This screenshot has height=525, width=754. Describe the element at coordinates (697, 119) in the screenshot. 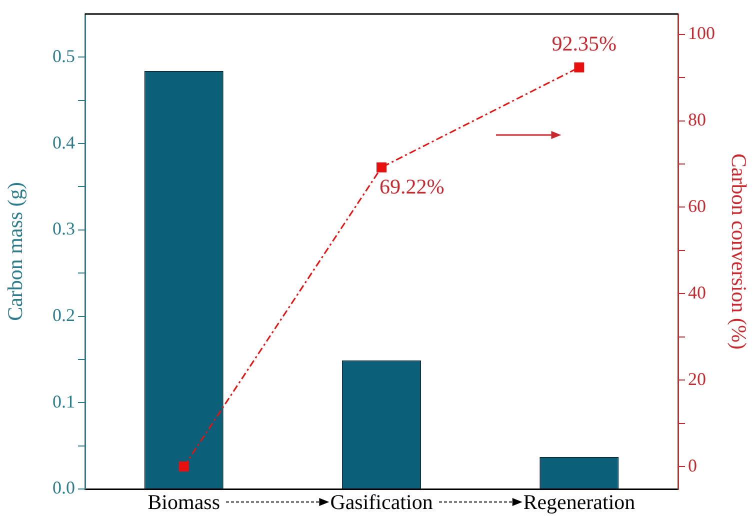

I see `y2-tick-label: 80` at that location.